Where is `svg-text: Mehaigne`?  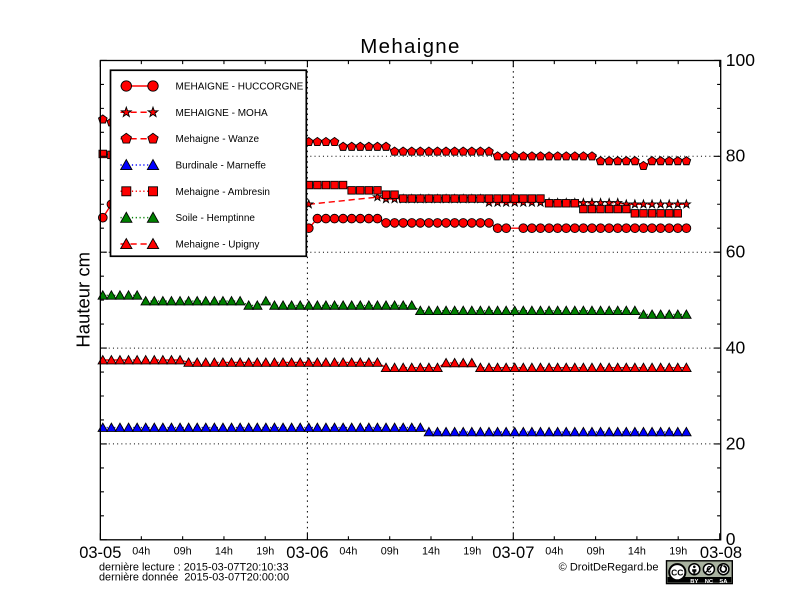
svg-text: Mehaigne is located at coordinates (410, 46).